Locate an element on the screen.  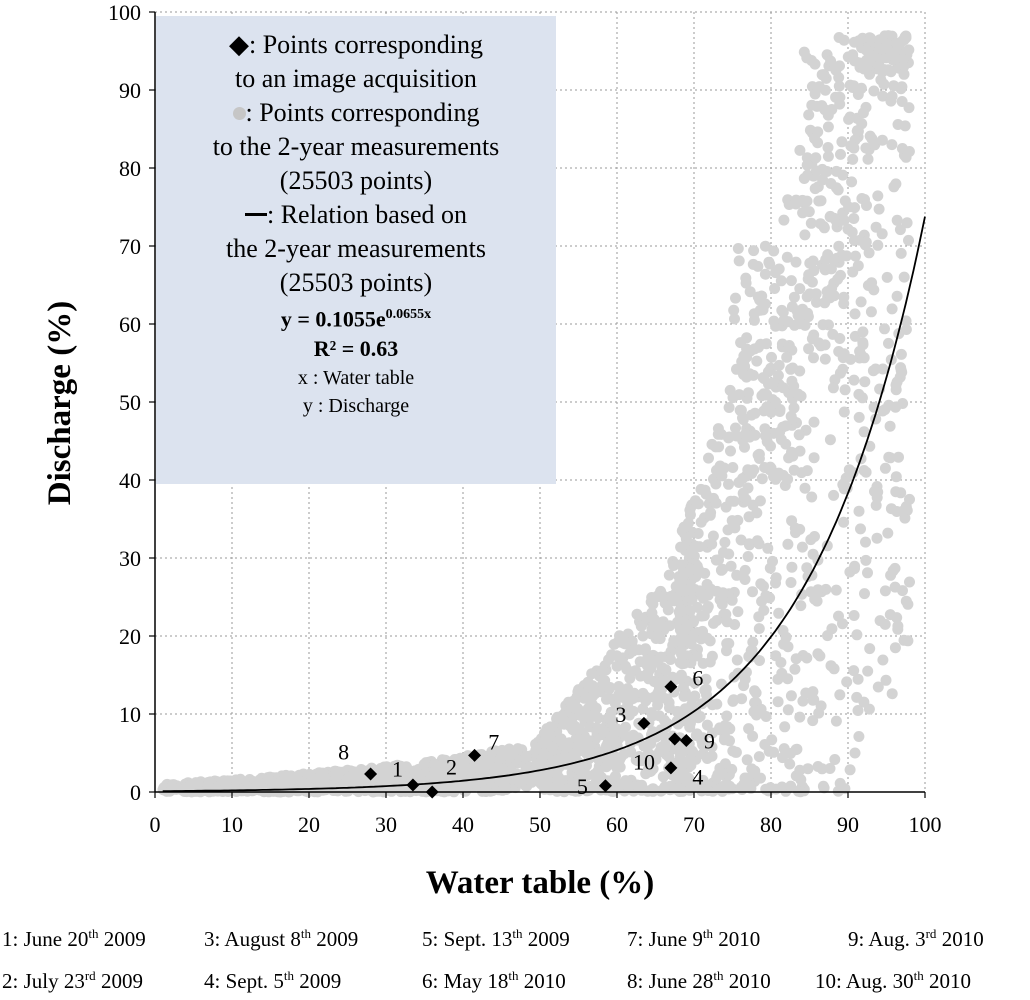
point-label-7: 7 is located at coordinates (493, 741).